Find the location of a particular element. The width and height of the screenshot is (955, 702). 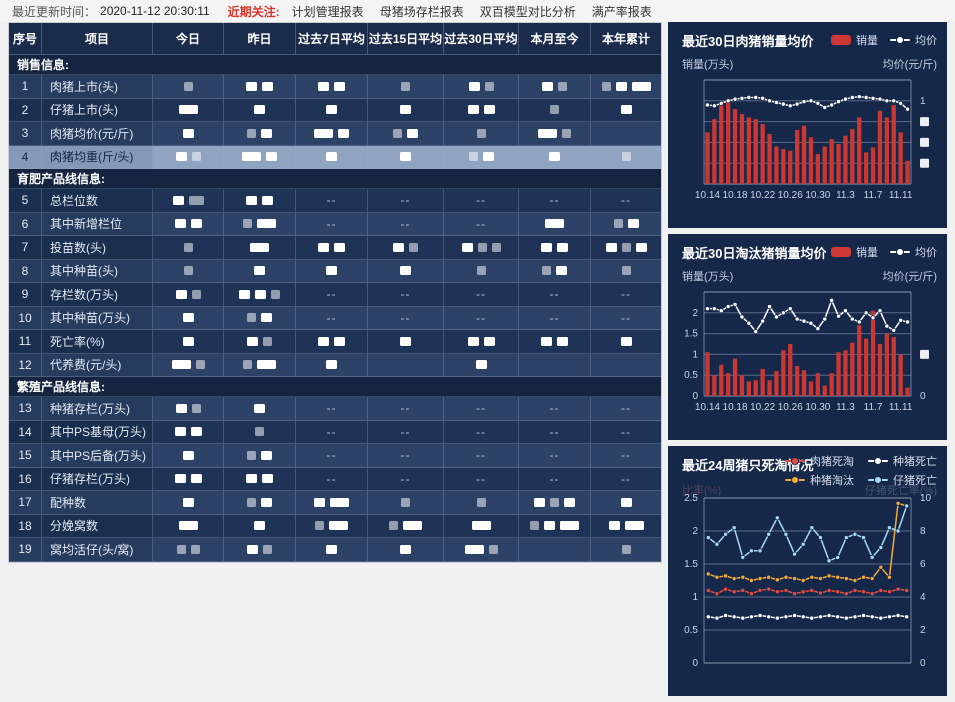

legend-item: 仔猪死亡 is located at coordinates (902, 480).